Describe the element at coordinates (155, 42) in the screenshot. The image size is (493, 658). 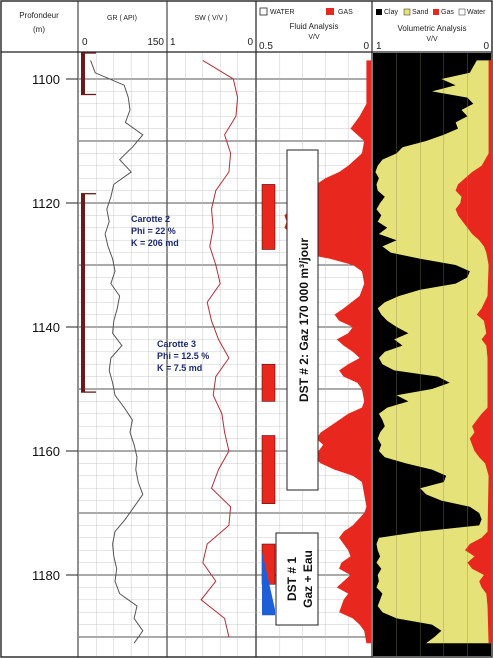
I see `gr-max-label: 150` at that location.